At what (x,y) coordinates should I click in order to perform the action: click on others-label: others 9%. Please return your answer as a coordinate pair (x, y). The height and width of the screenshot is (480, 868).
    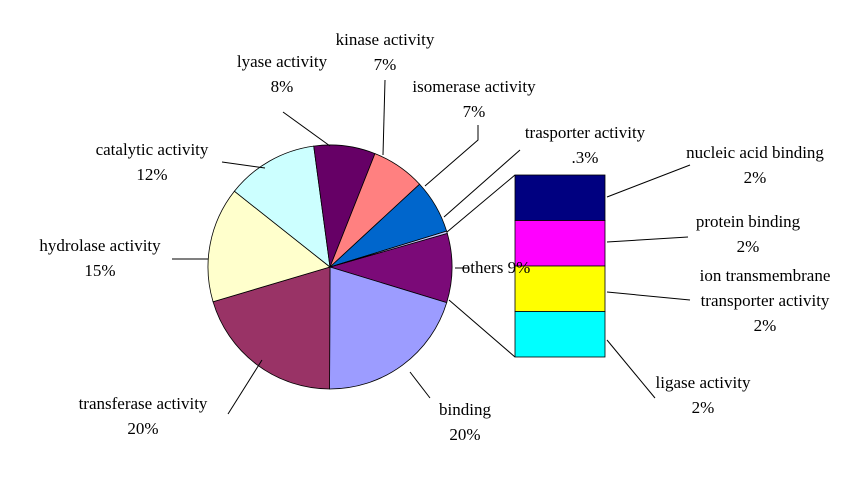
    Looking at the image, I should click on (496, 267).